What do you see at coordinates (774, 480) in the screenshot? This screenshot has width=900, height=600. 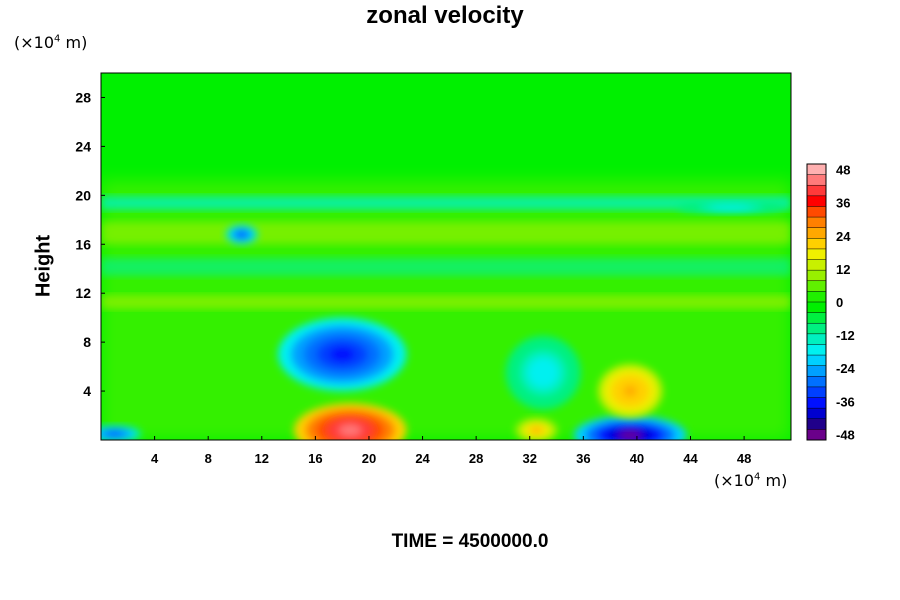 I see `x-unit-suffix: m)` at bounding box center [774, 480].